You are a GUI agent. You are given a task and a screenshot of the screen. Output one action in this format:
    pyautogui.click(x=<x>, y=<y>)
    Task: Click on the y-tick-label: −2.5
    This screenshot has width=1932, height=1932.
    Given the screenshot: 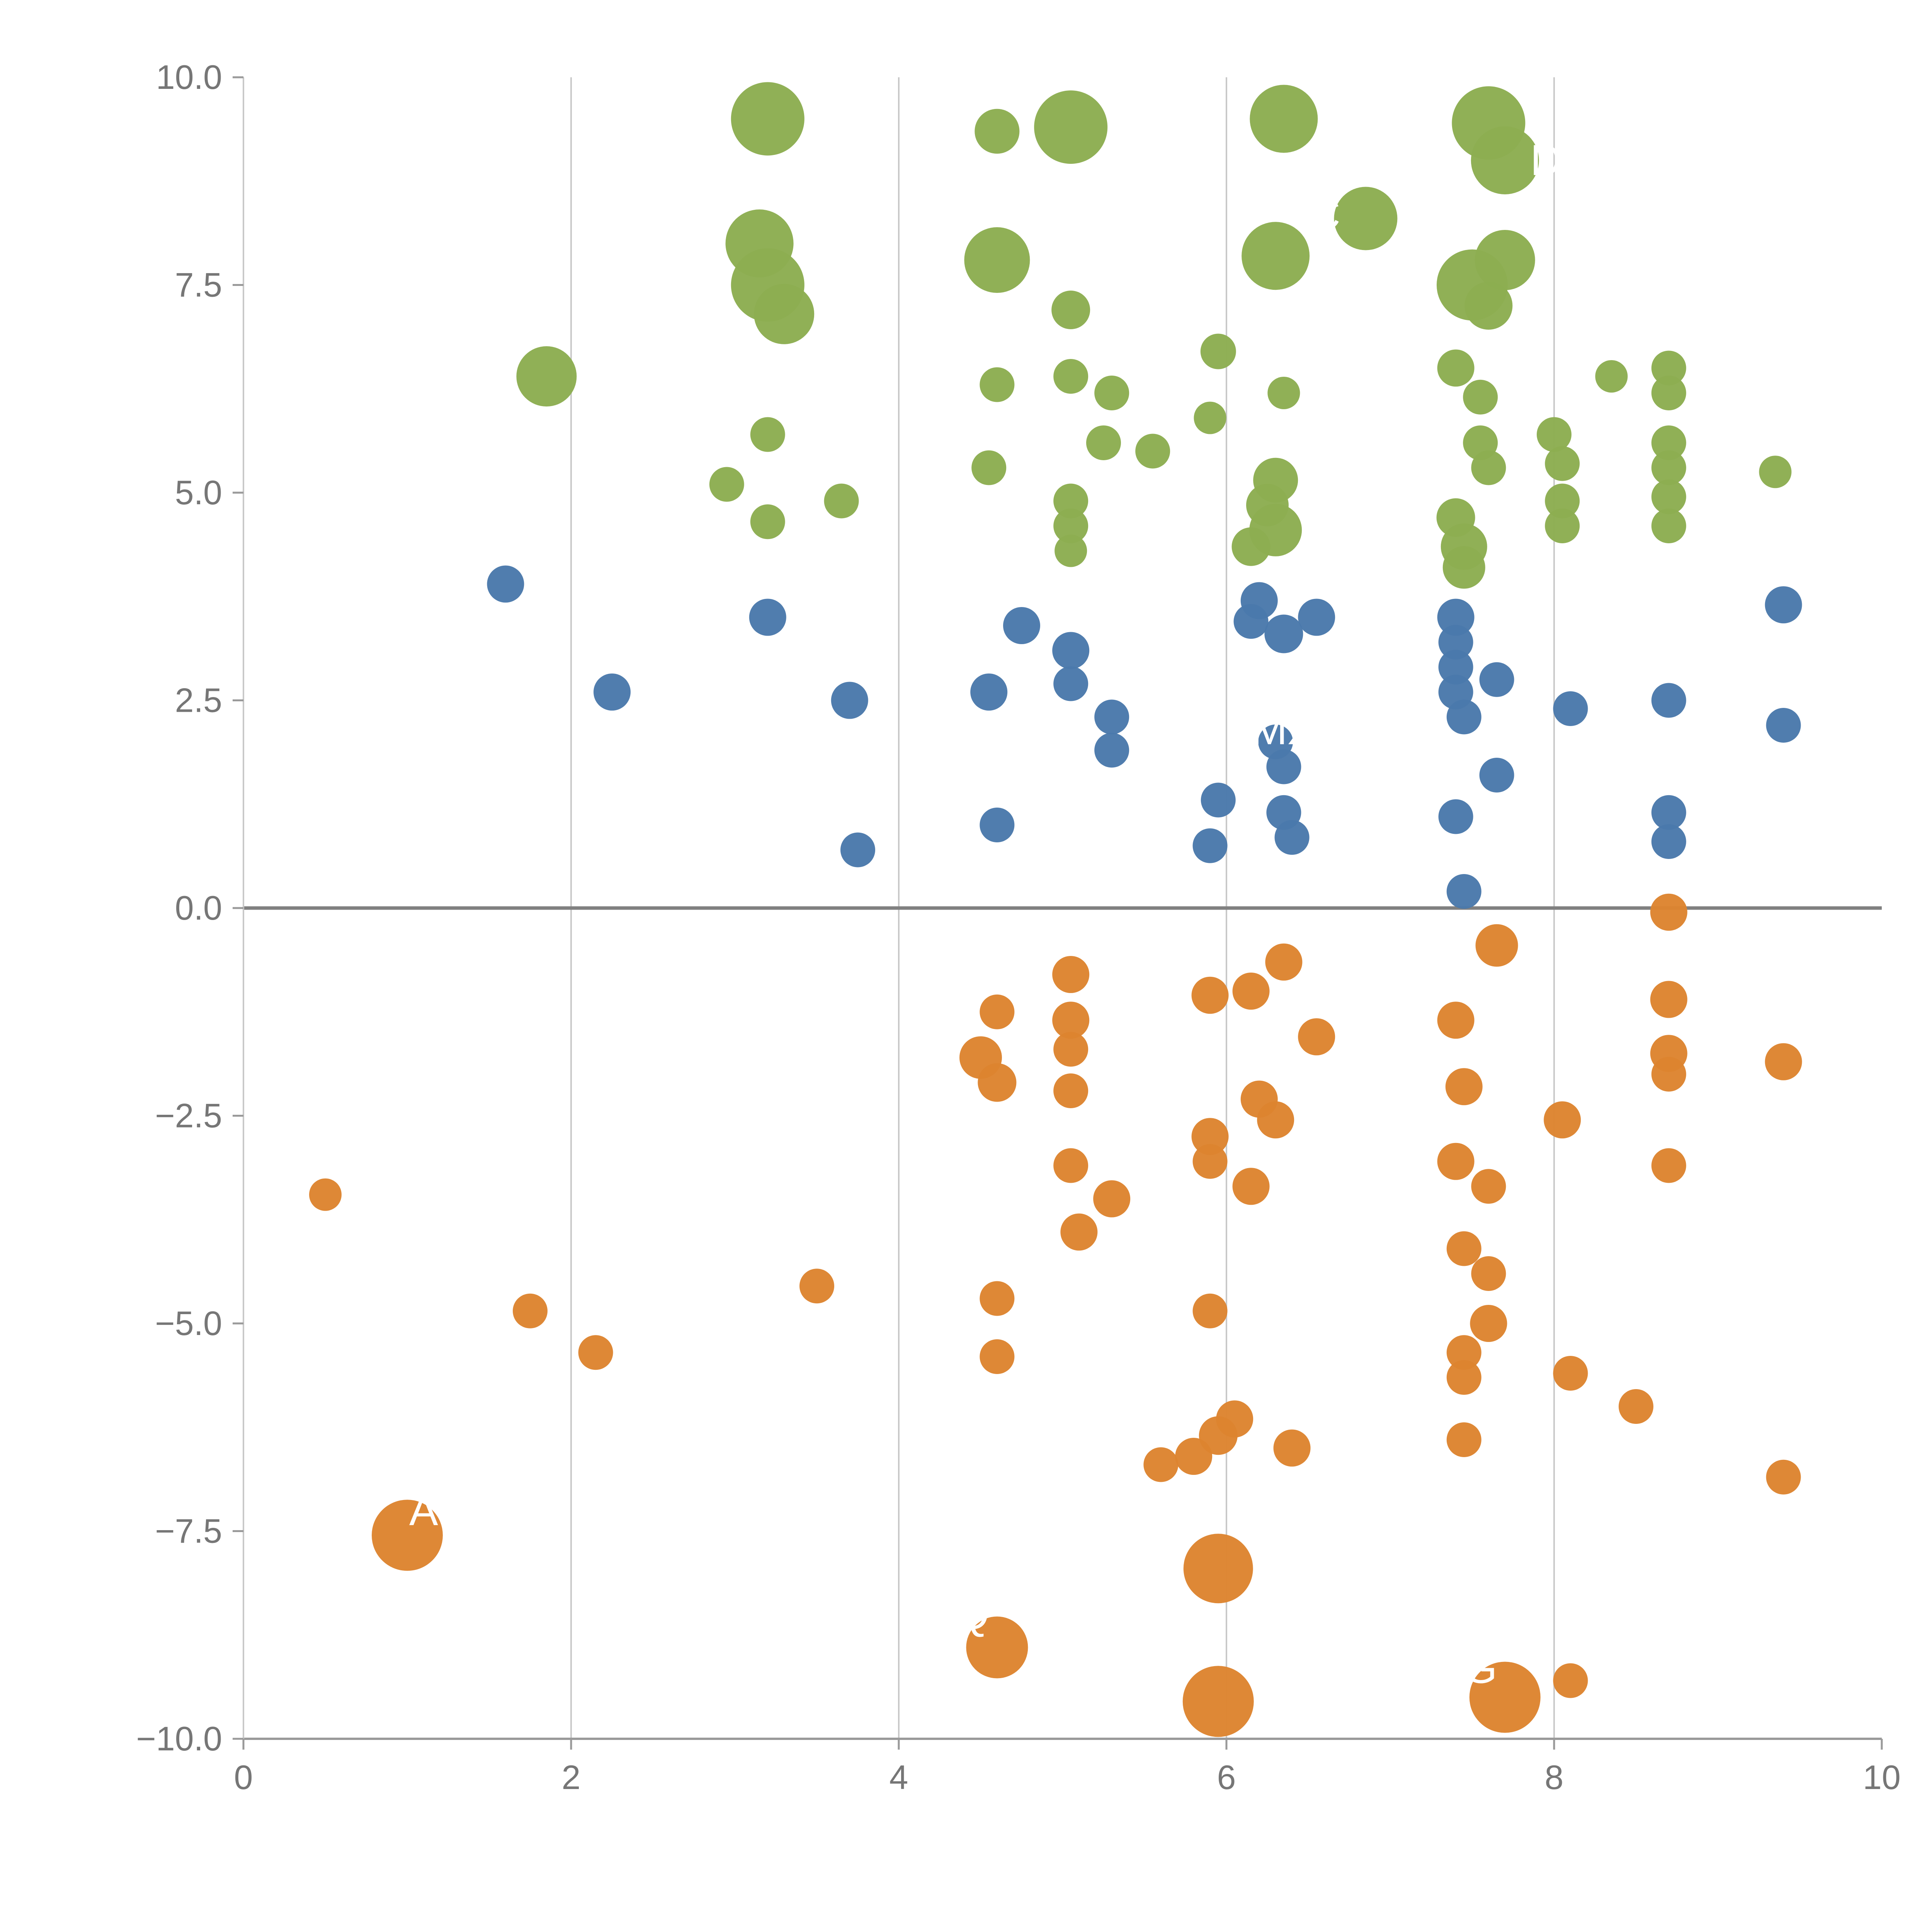 What is the action you would take?
    pyautogui.click(x=189, y=1116)
    